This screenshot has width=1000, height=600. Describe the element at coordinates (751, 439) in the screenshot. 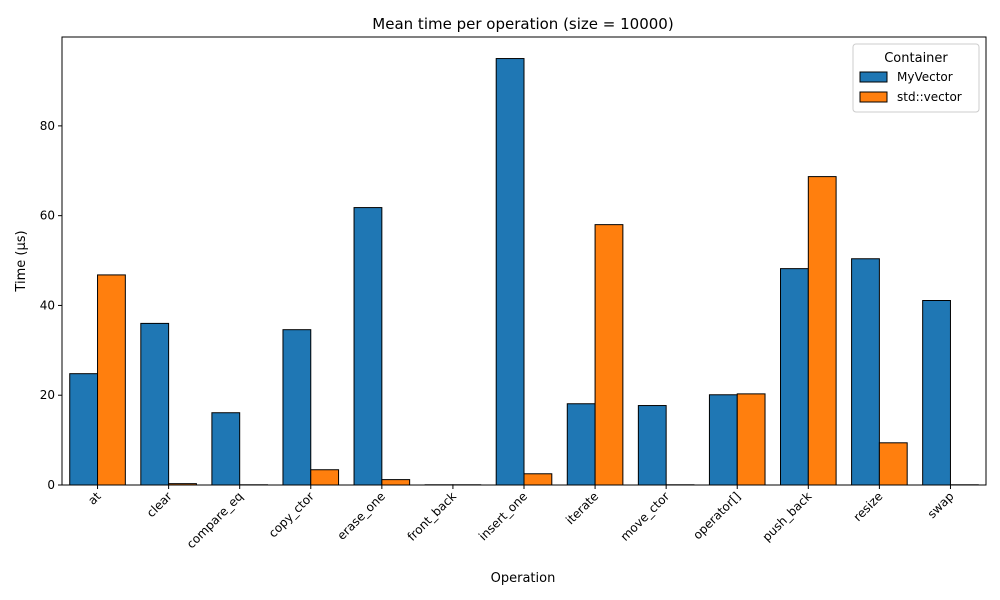

I see `bar-std-vector-operator` at that location.